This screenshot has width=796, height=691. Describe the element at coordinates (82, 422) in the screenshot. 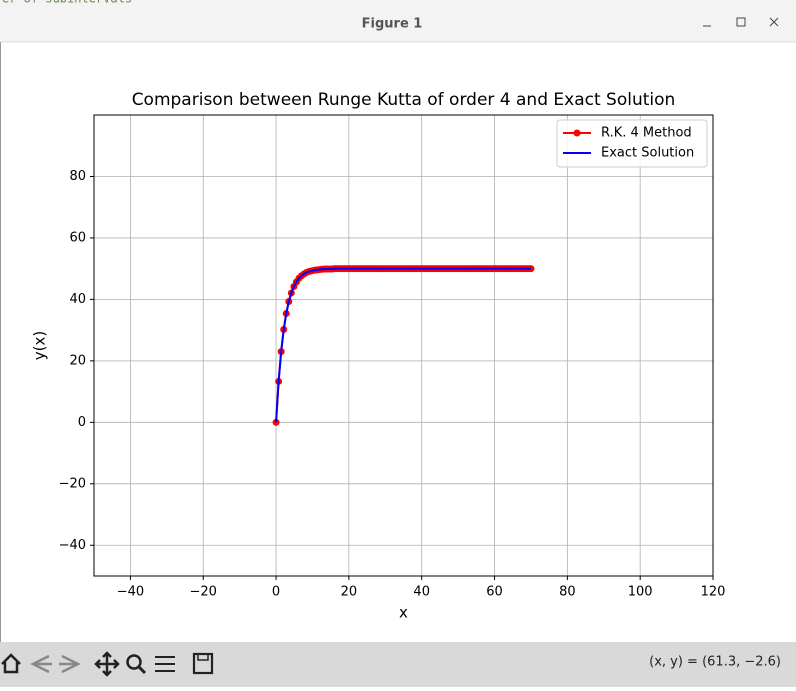

I see `y-tick-label: 0` at that location.